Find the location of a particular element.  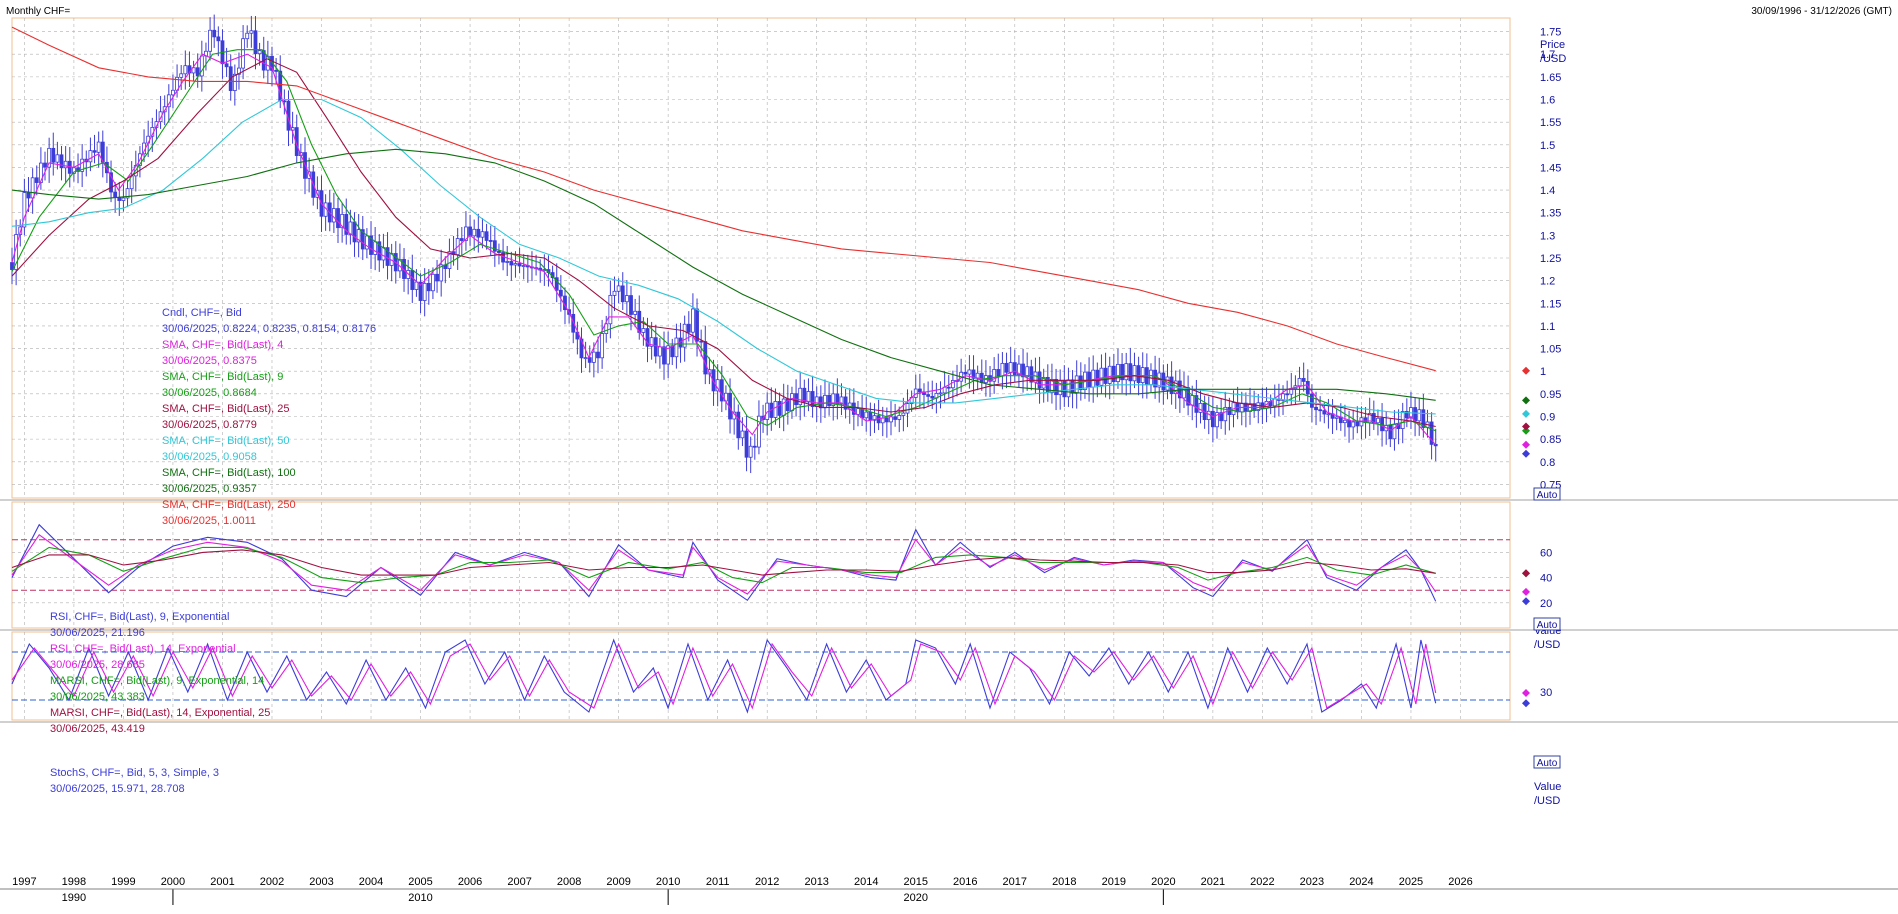

price-legend-name: SMA, CHF=, Bid(Last), 4 is located at coordinates (222, 345).